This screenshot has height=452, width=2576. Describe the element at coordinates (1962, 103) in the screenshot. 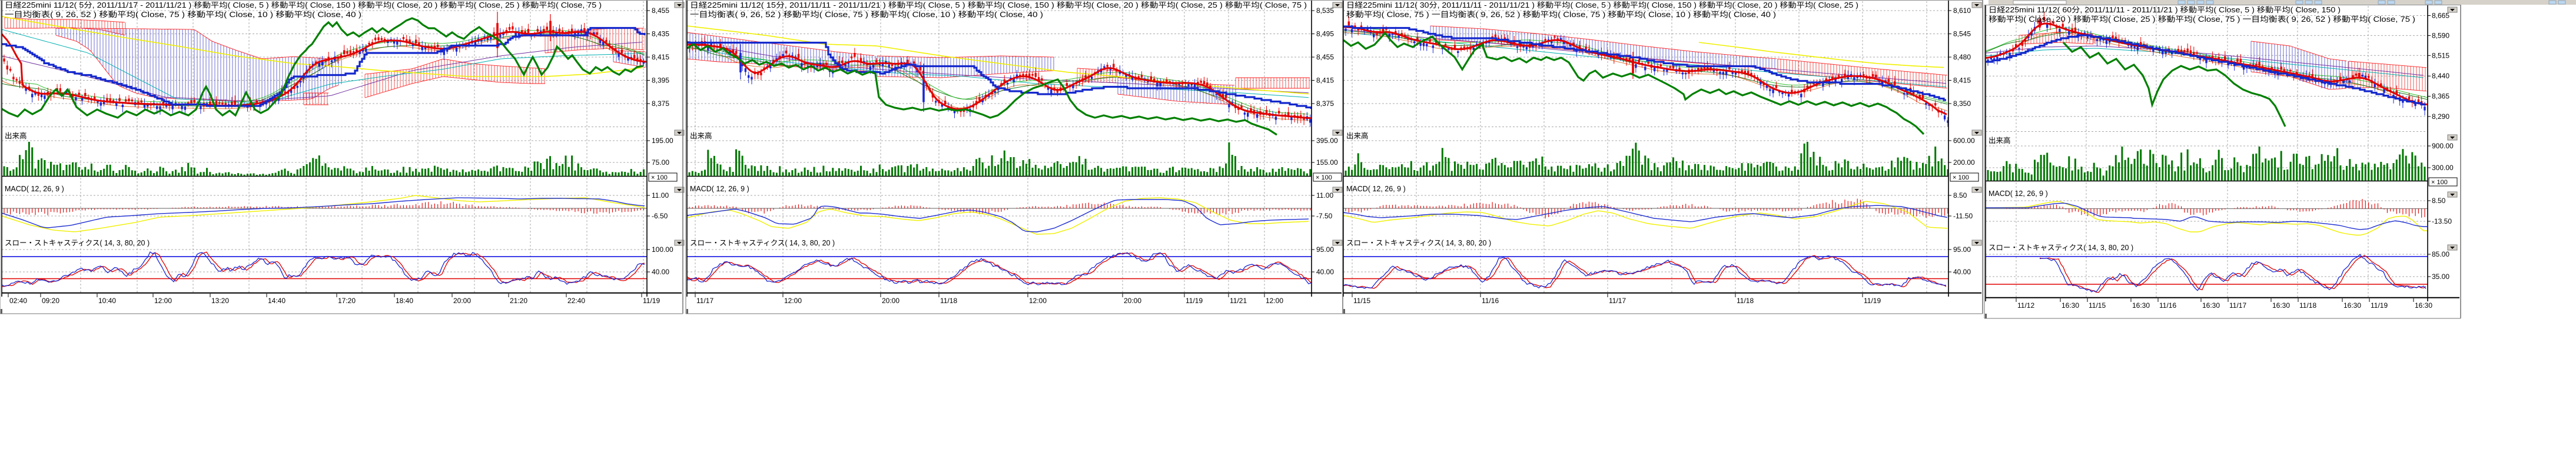

I see `svg-text: 8,350` at that location.